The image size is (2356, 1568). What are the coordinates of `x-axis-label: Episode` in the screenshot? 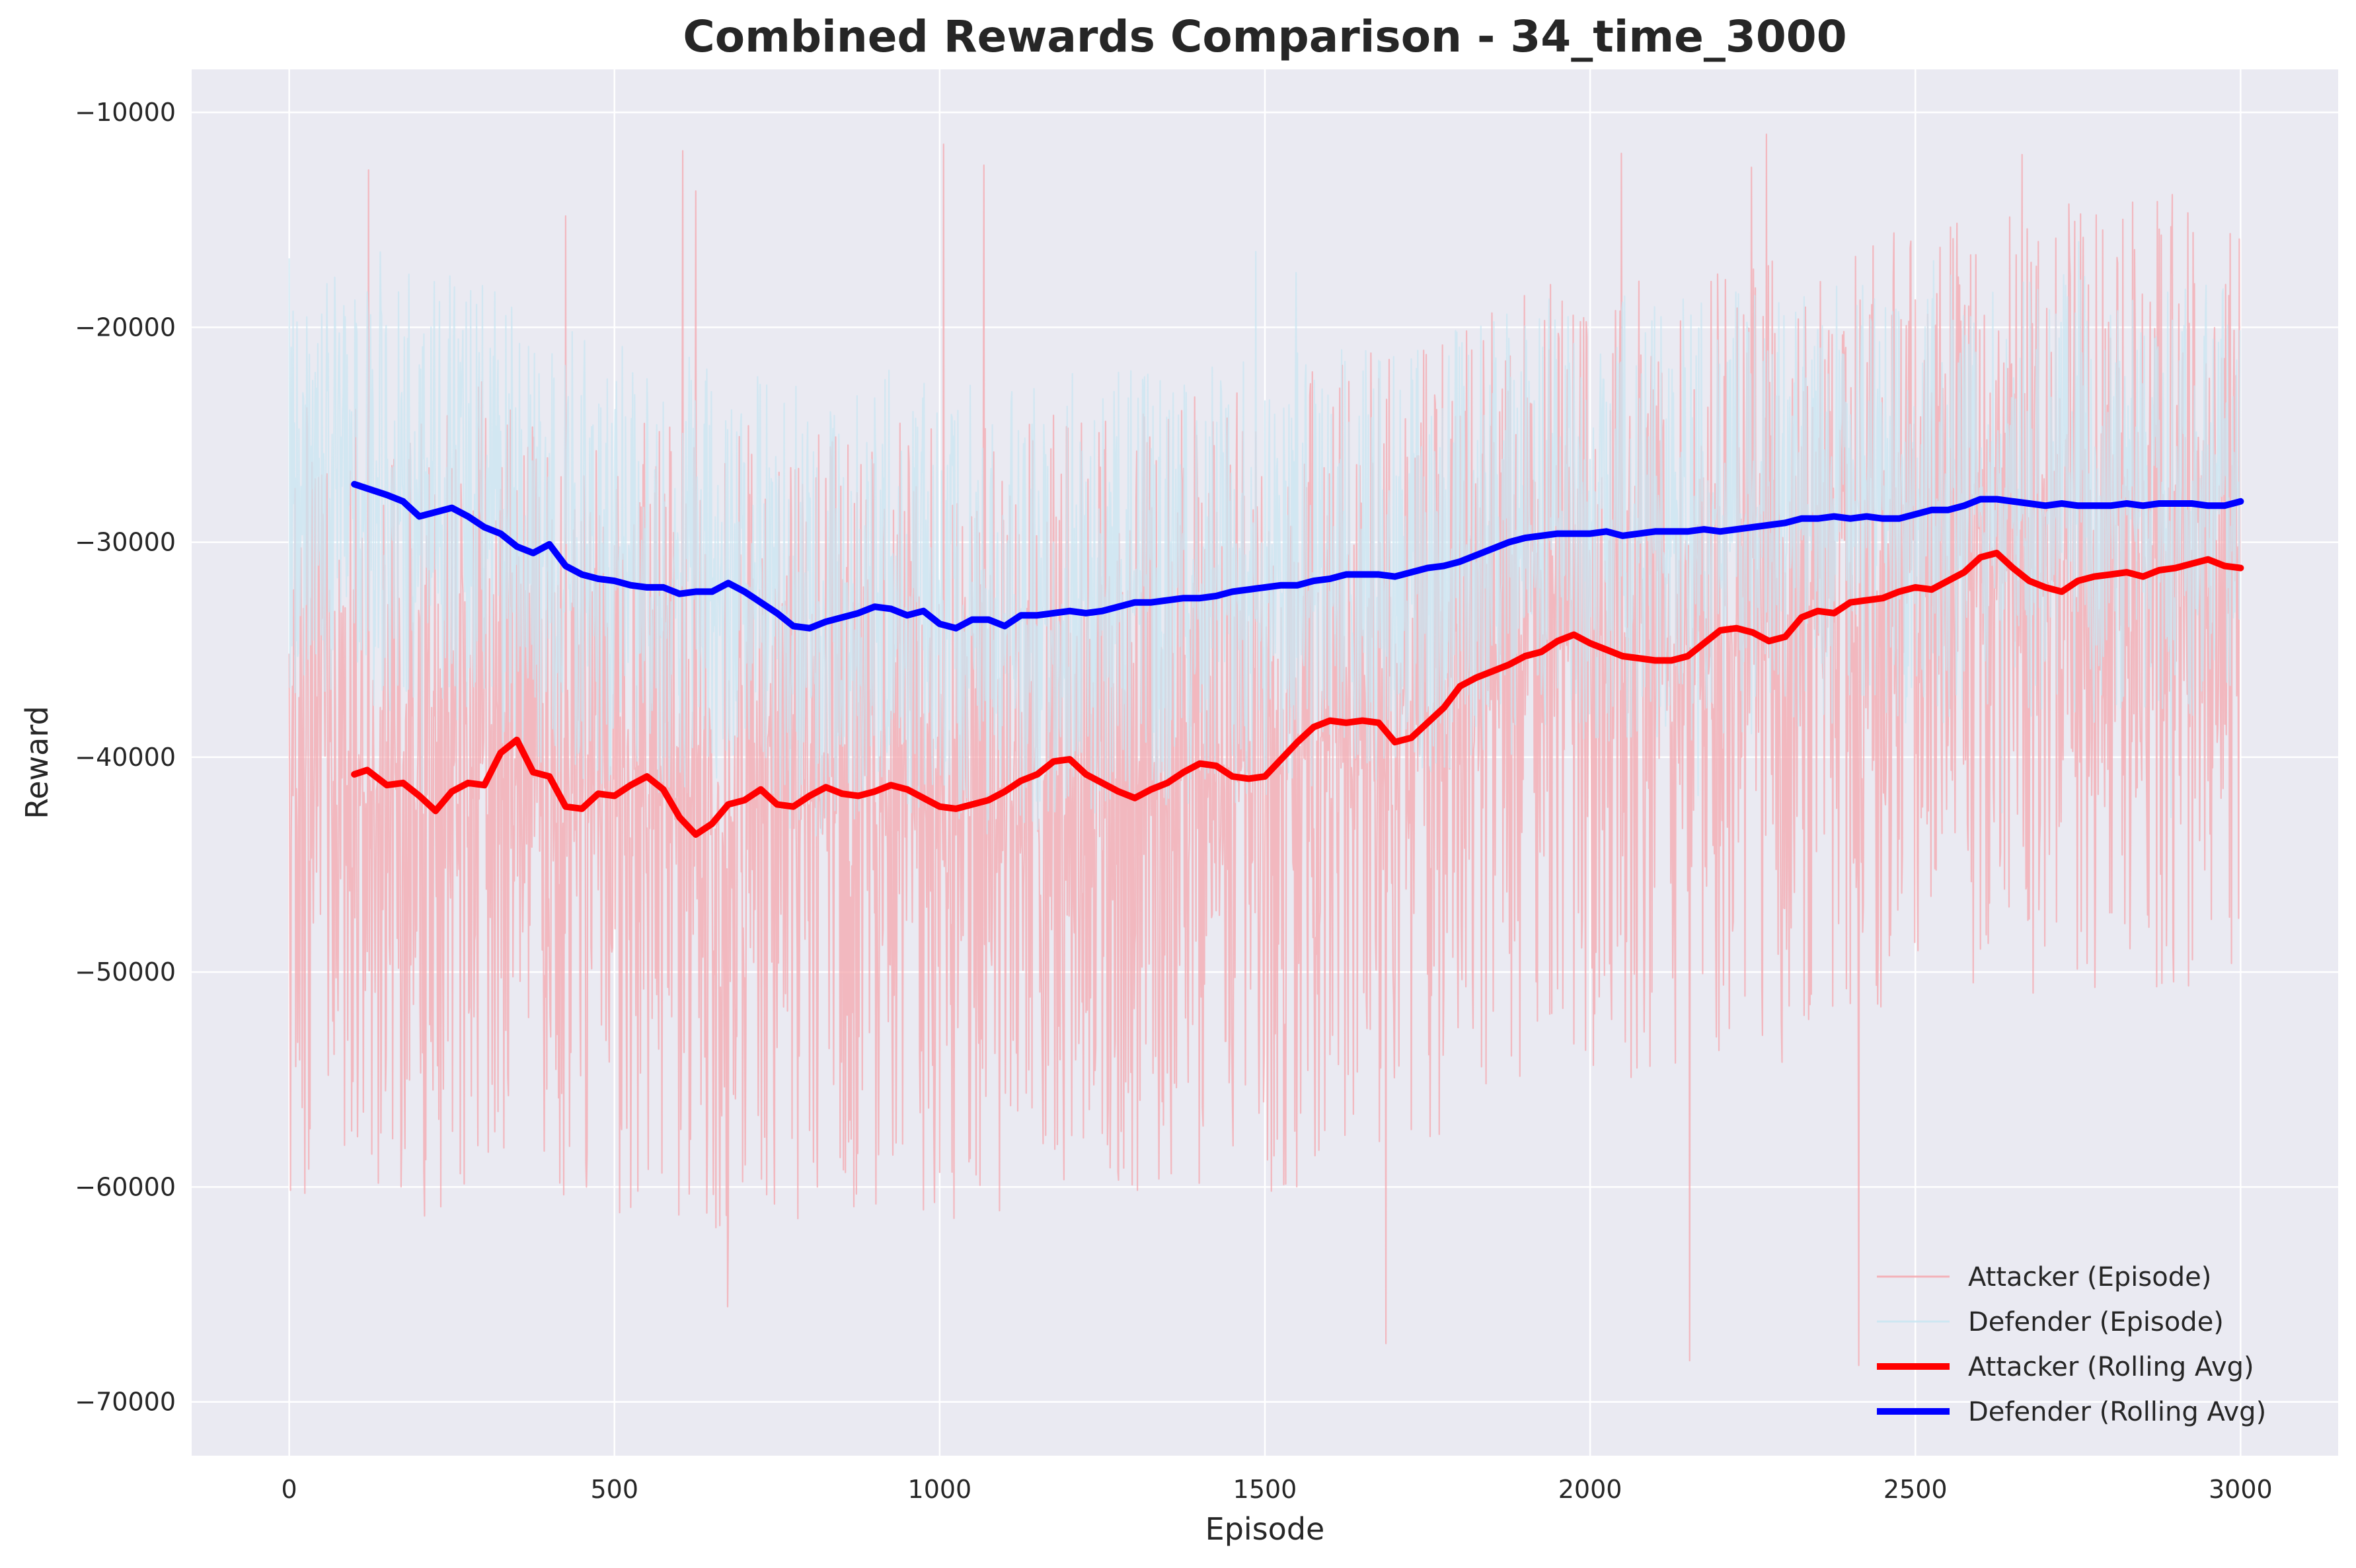 It's located at (1265, 1529).